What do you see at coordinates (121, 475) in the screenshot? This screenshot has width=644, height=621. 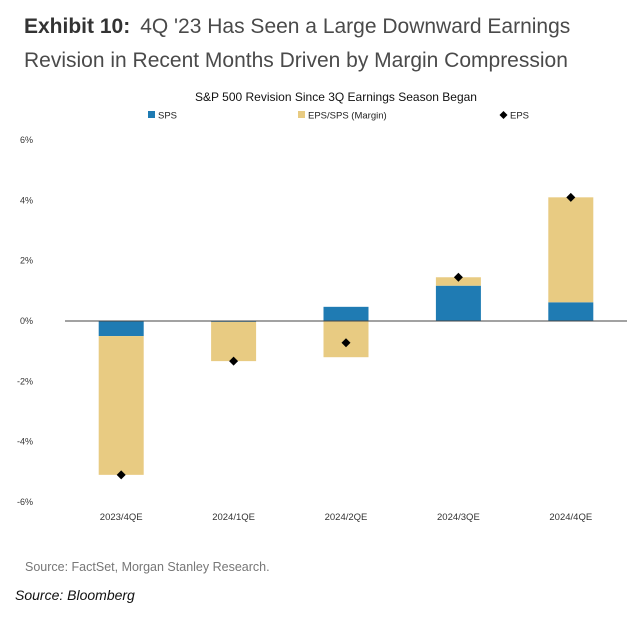 I see `marker-eps-2023-4qe` at bounding box center [121, 475].